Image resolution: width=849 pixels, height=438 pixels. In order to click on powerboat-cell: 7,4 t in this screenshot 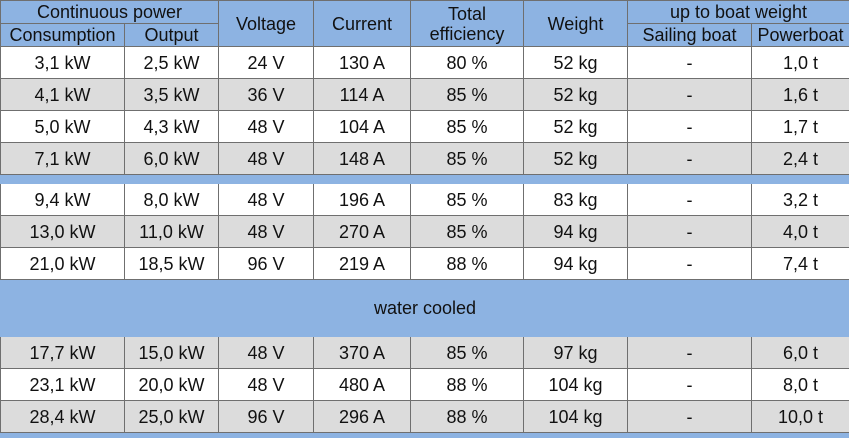, I will do `click(800, 264)`.